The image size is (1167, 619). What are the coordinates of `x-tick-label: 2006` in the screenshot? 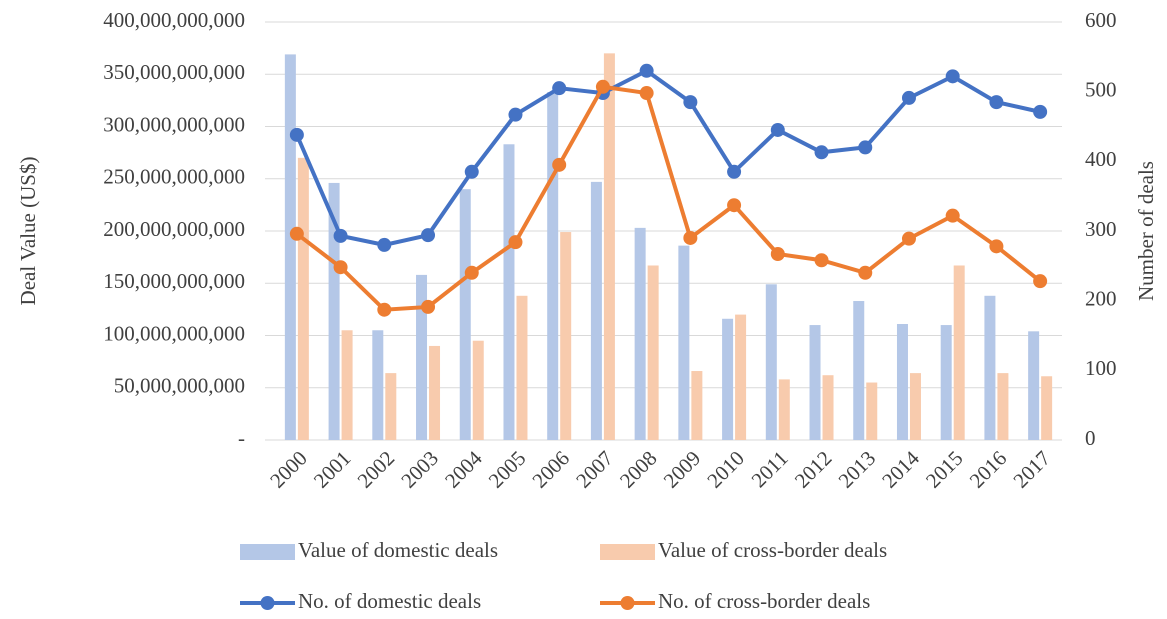 It's located at (550, 469).